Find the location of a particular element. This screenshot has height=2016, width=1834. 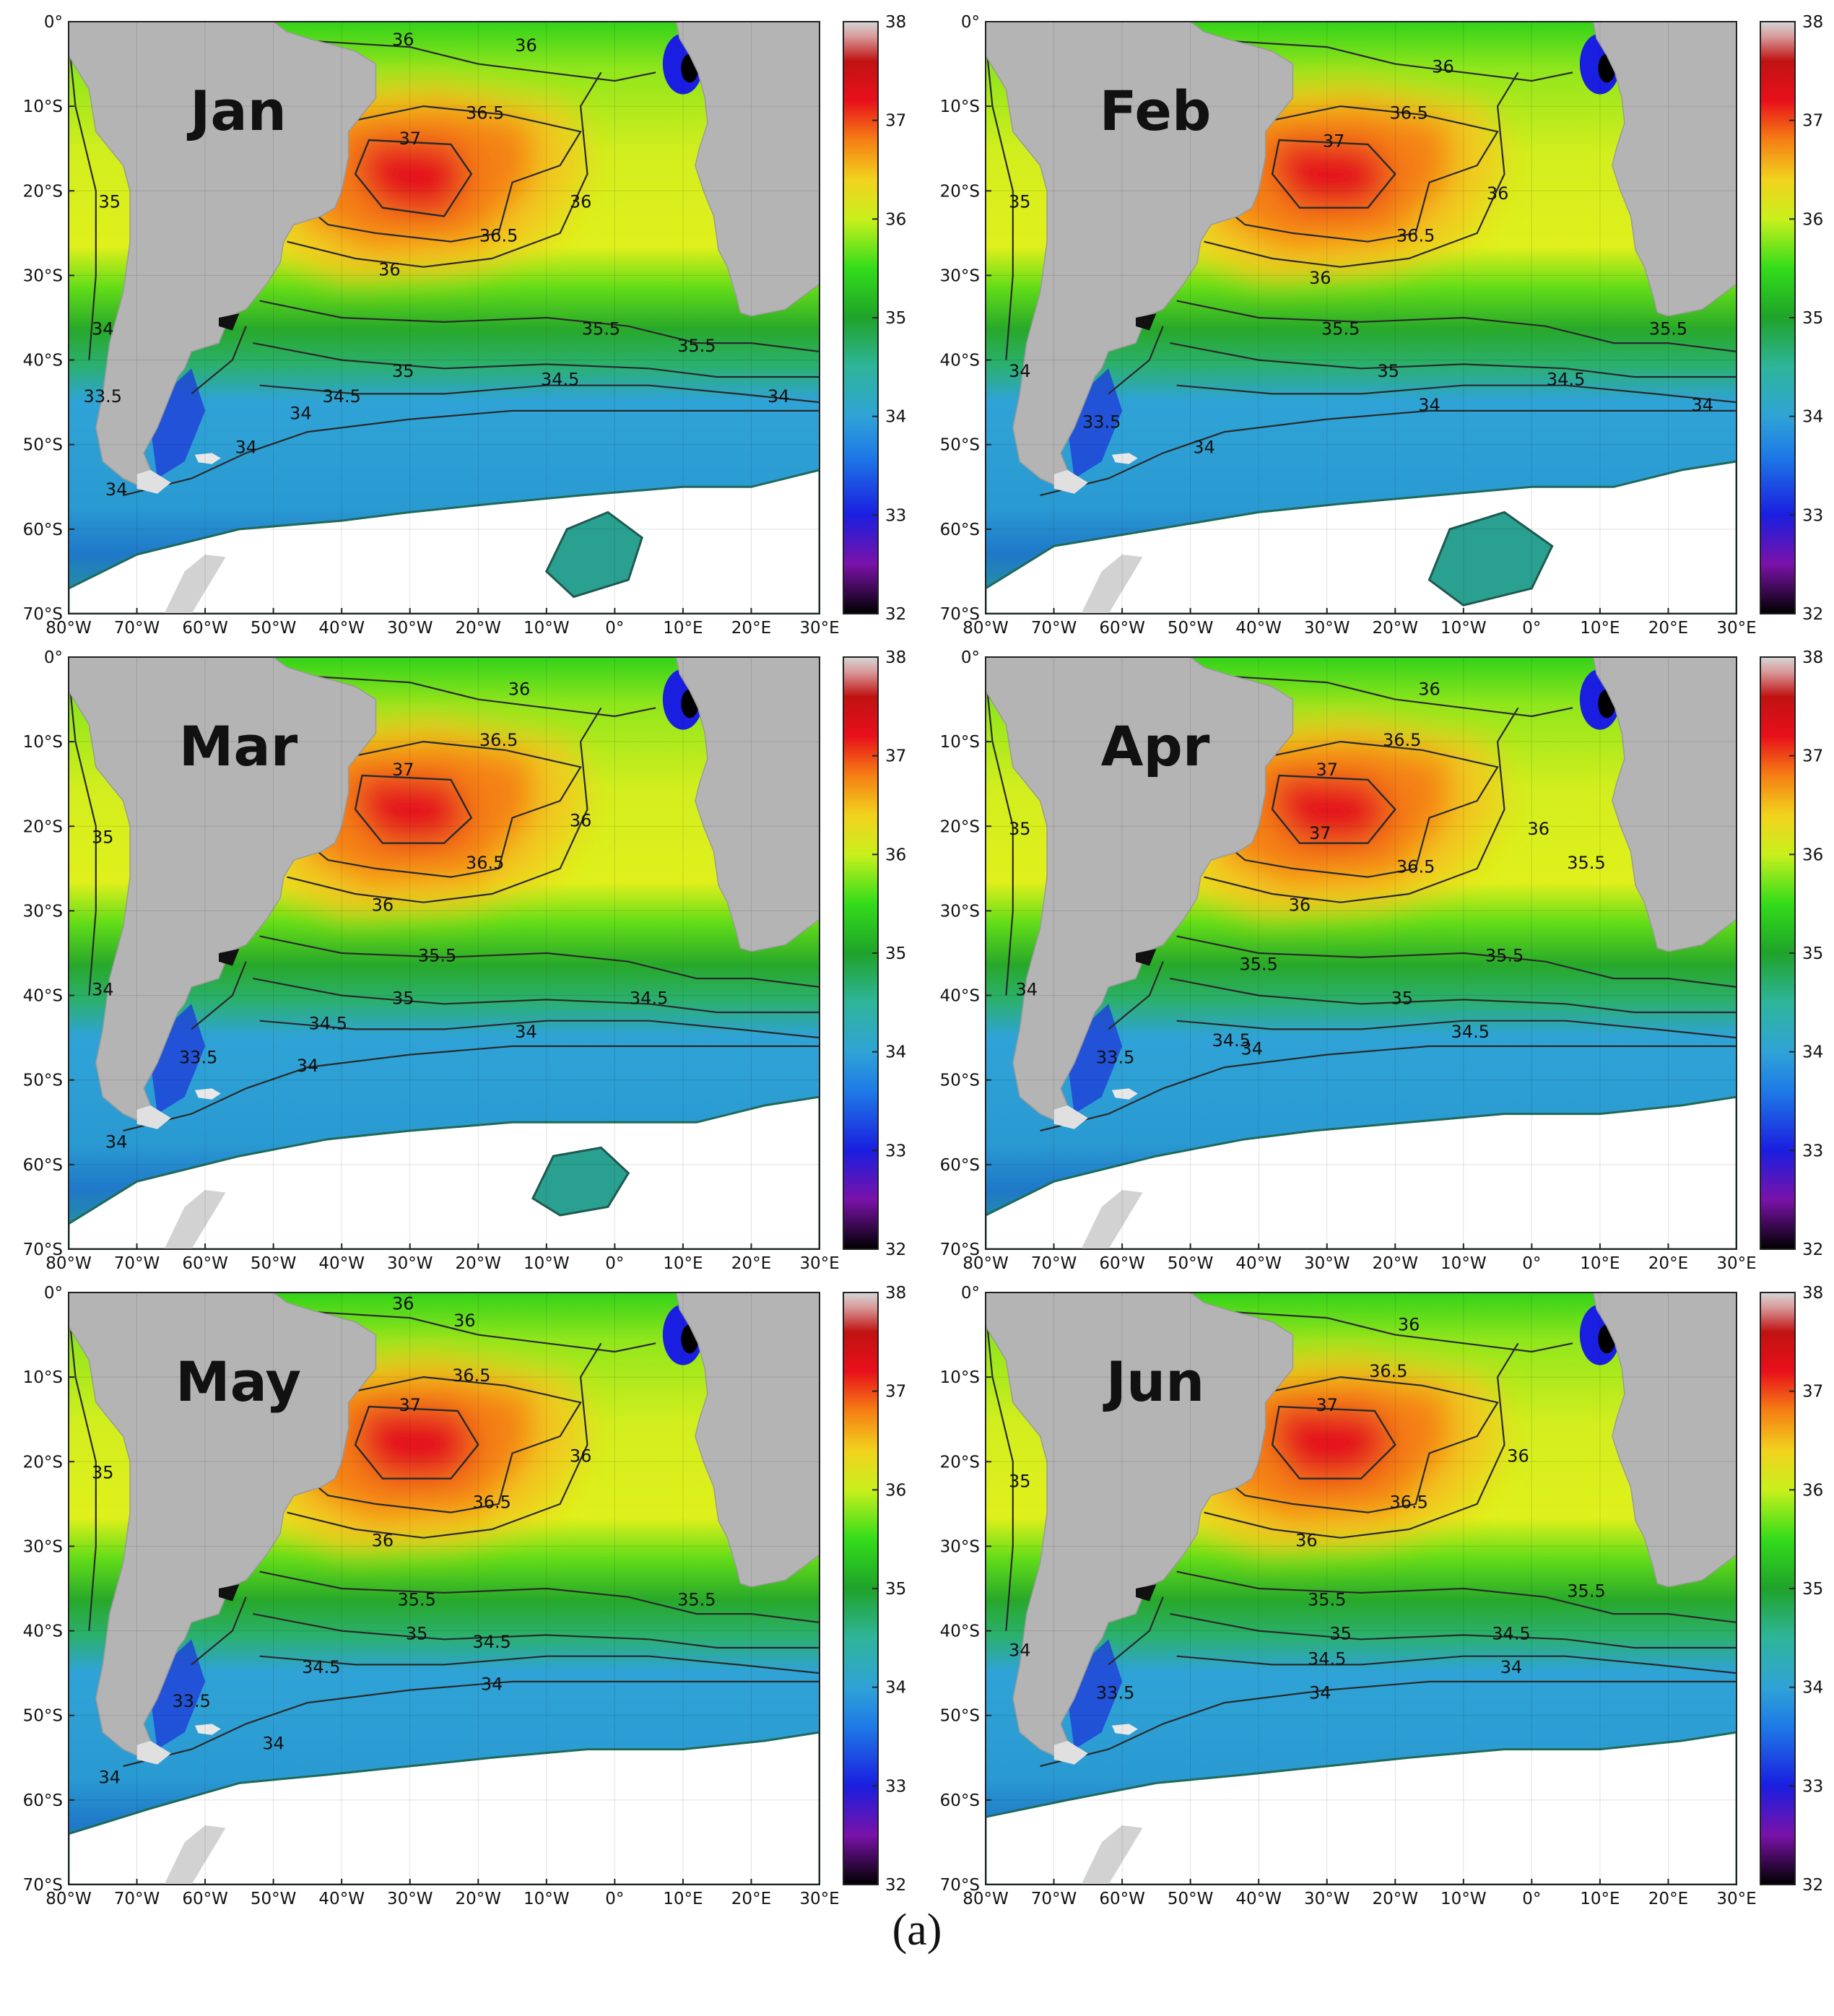

contour-label: 33.5 is located at coordinates (198, 1057).